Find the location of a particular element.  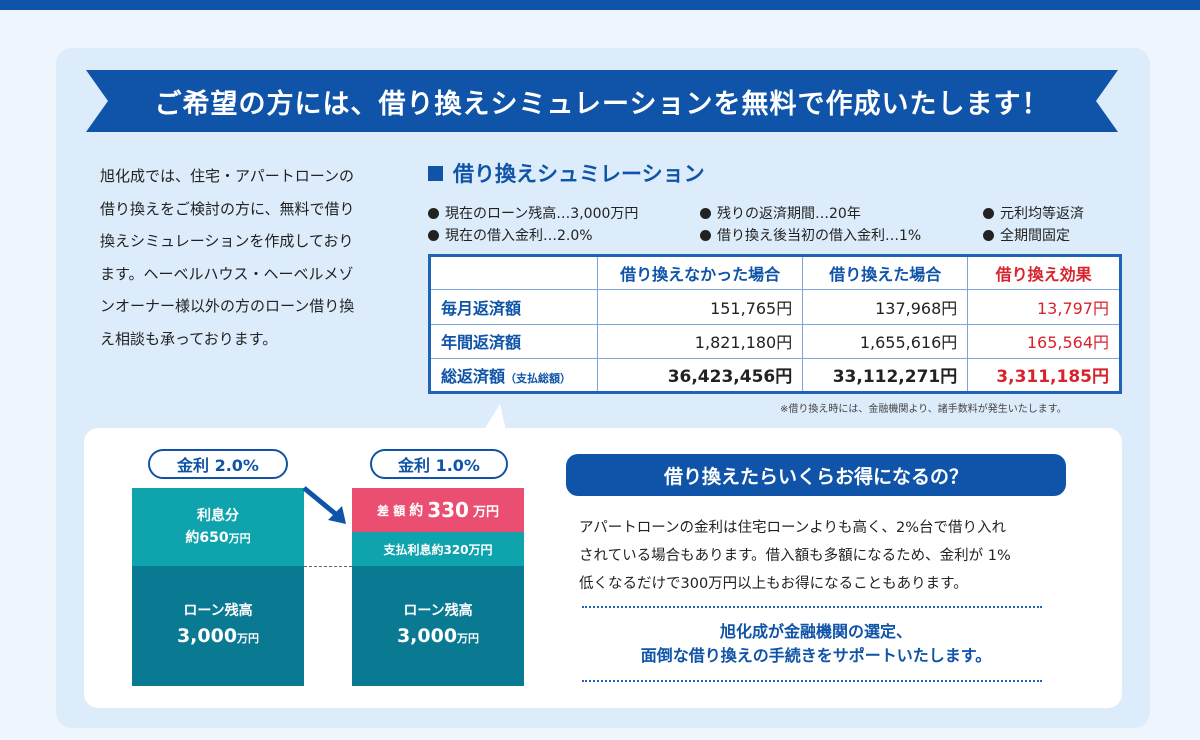

value-after: 33,112,271円 is located at coordinates (885, 375).